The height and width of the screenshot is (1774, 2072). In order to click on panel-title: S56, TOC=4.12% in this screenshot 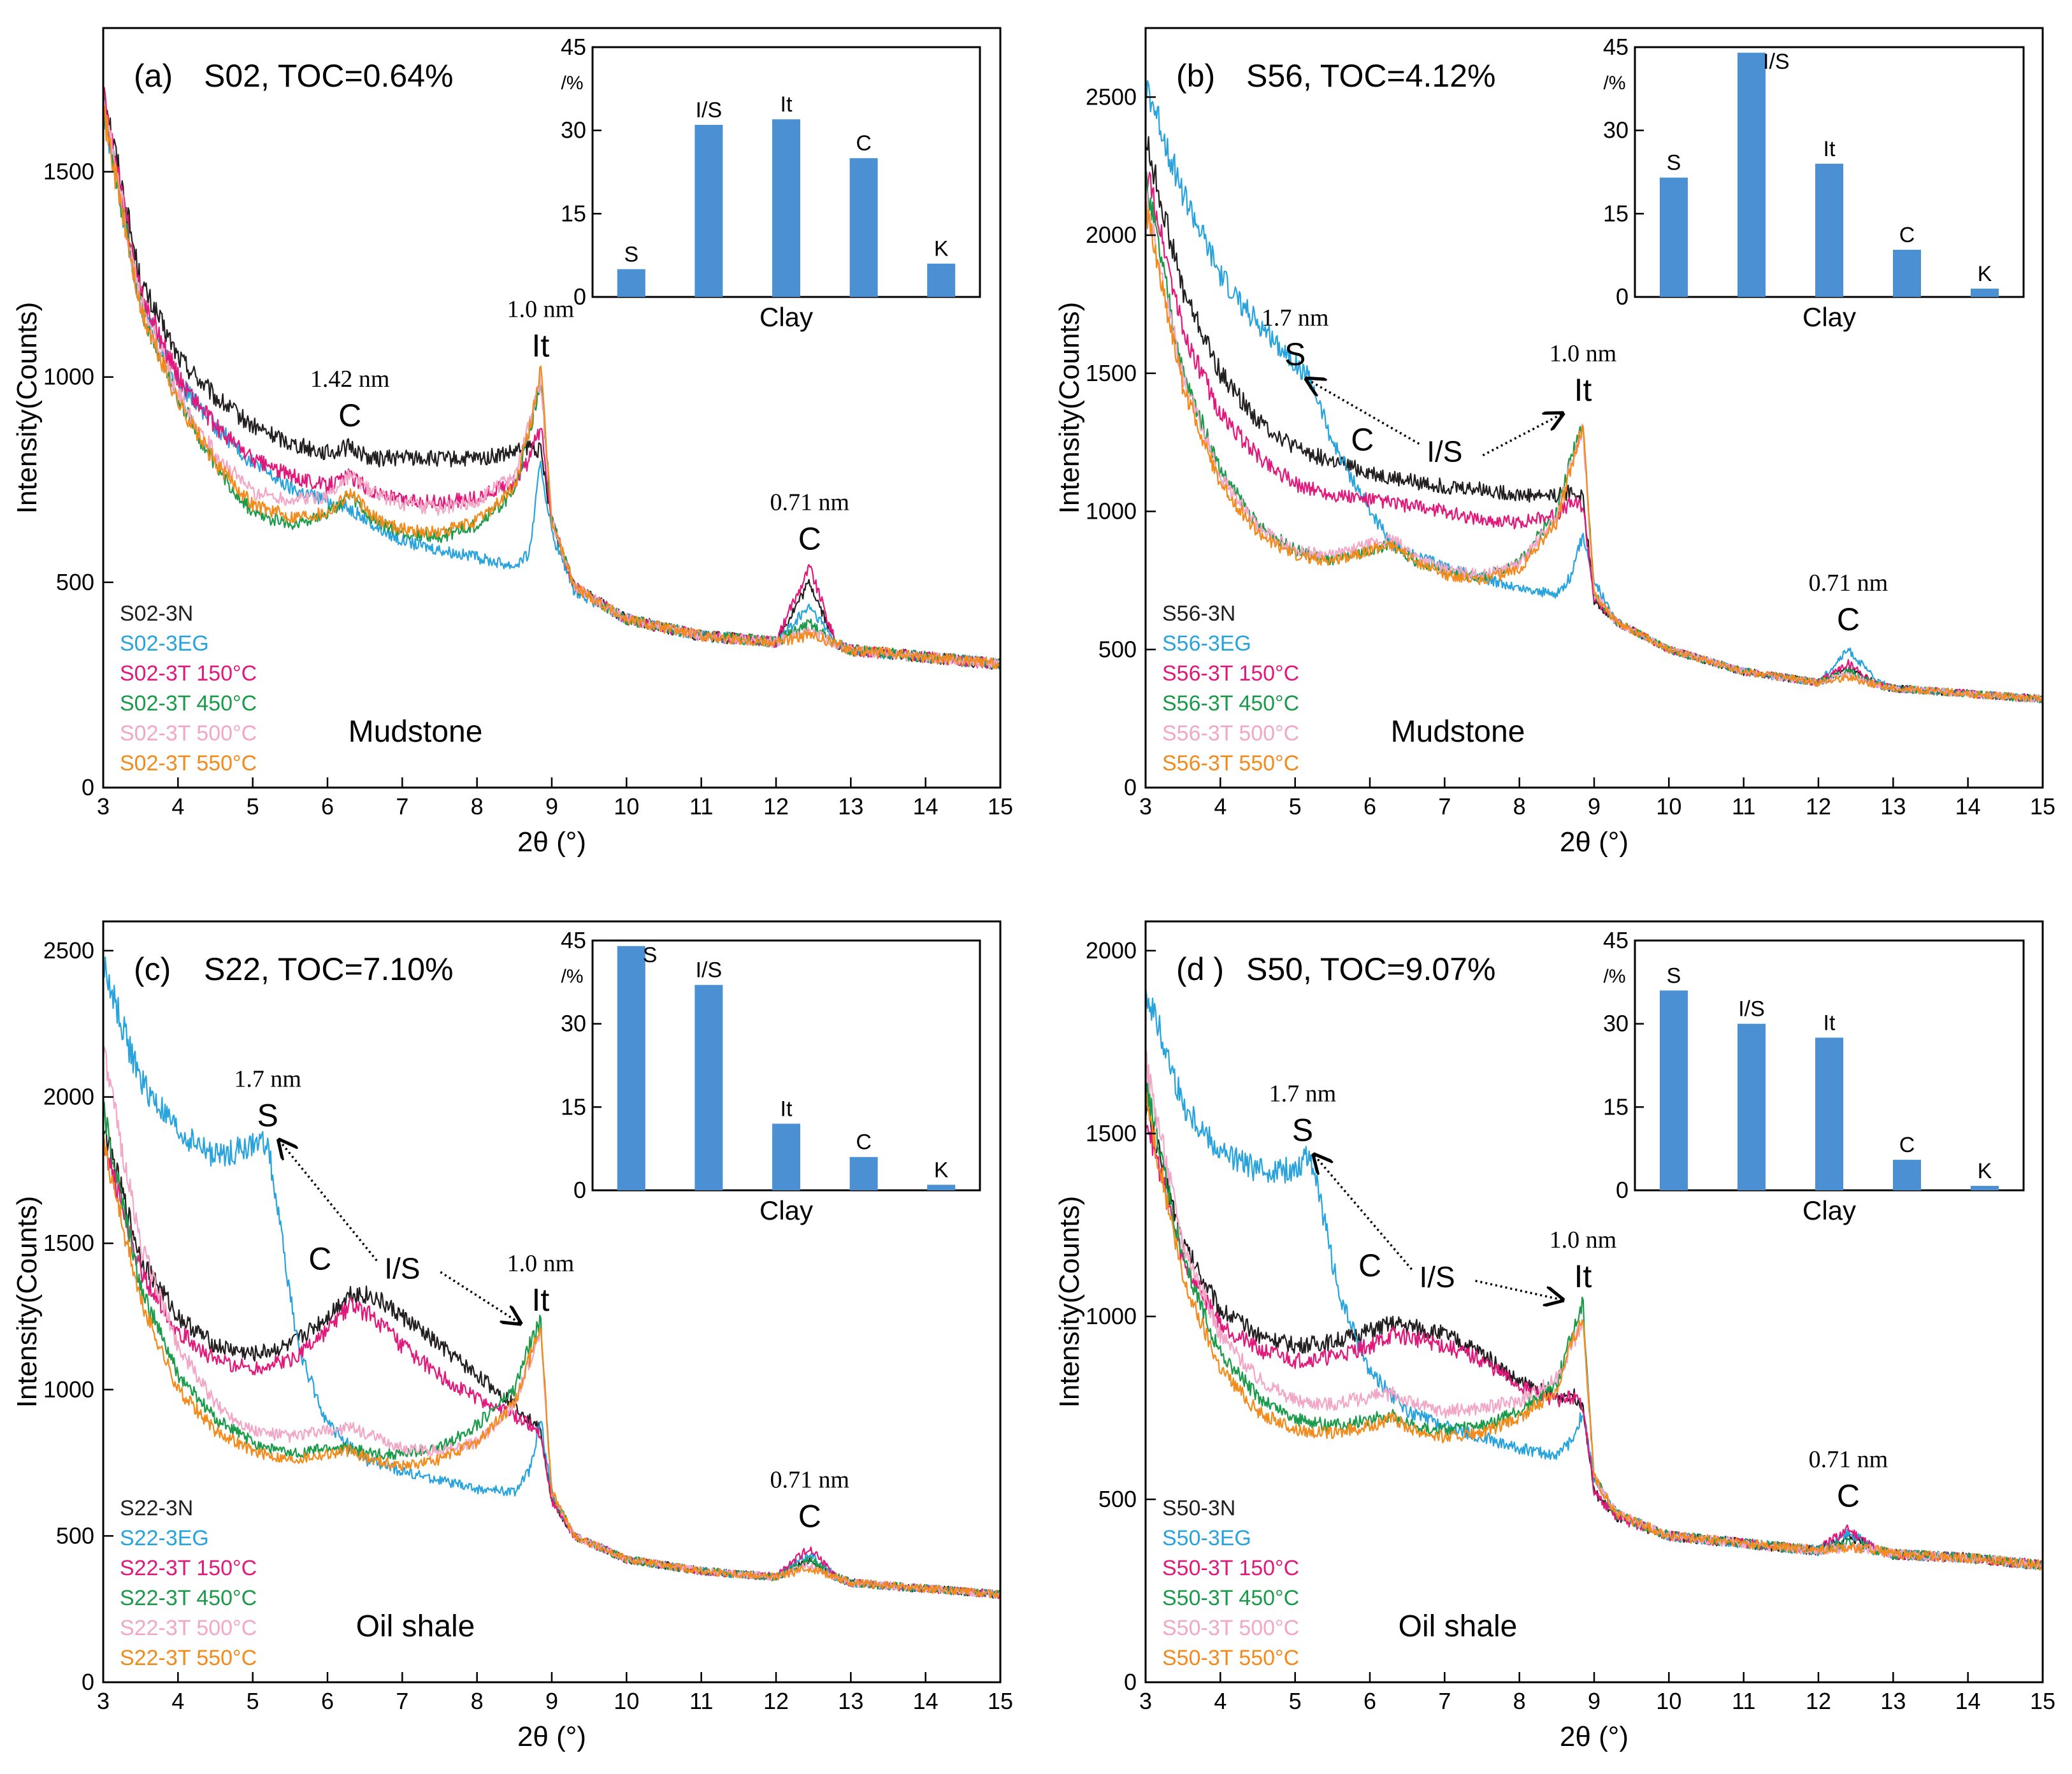, I will do `click(1370, 76)`.